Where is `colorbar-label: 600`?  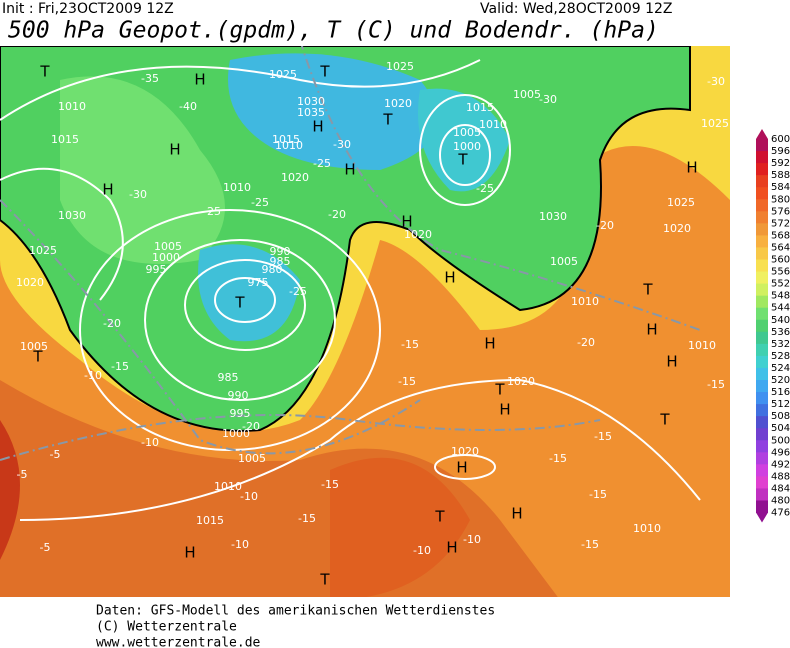 colorbar-label: 600 is located at coordinates (780, 139).